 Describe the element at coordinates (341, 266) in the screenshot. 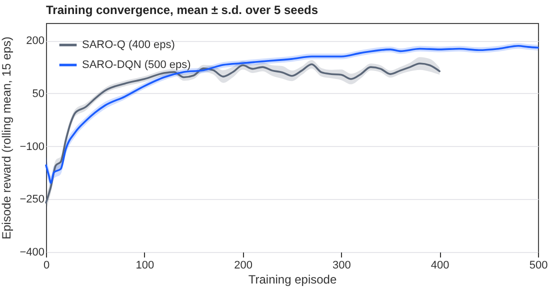

I see `x-tick-label: 300` at that location.